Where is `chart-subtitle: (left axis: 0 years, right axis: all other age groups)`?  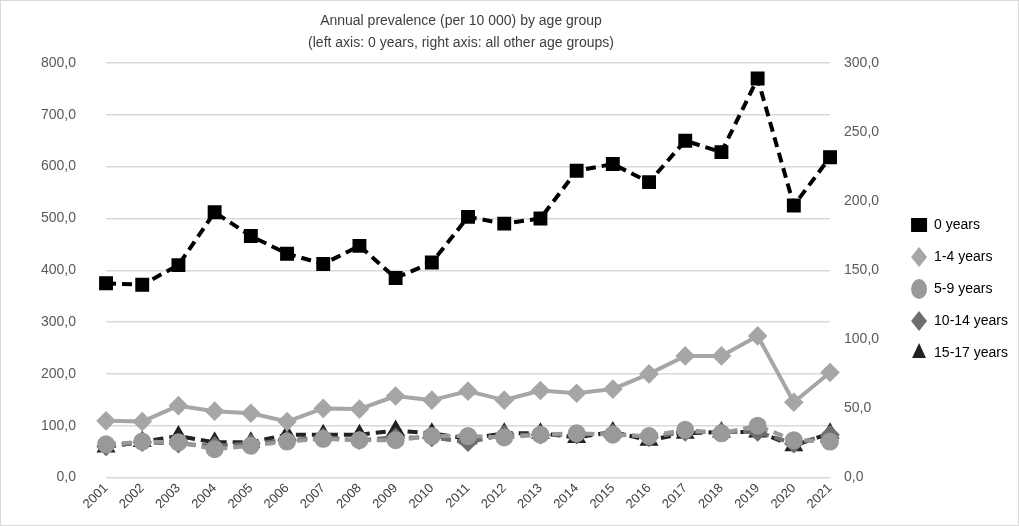 chart-subtitle: (left axis: 0 years, right axis: all other age groups) is located at coordinates (461, 42).